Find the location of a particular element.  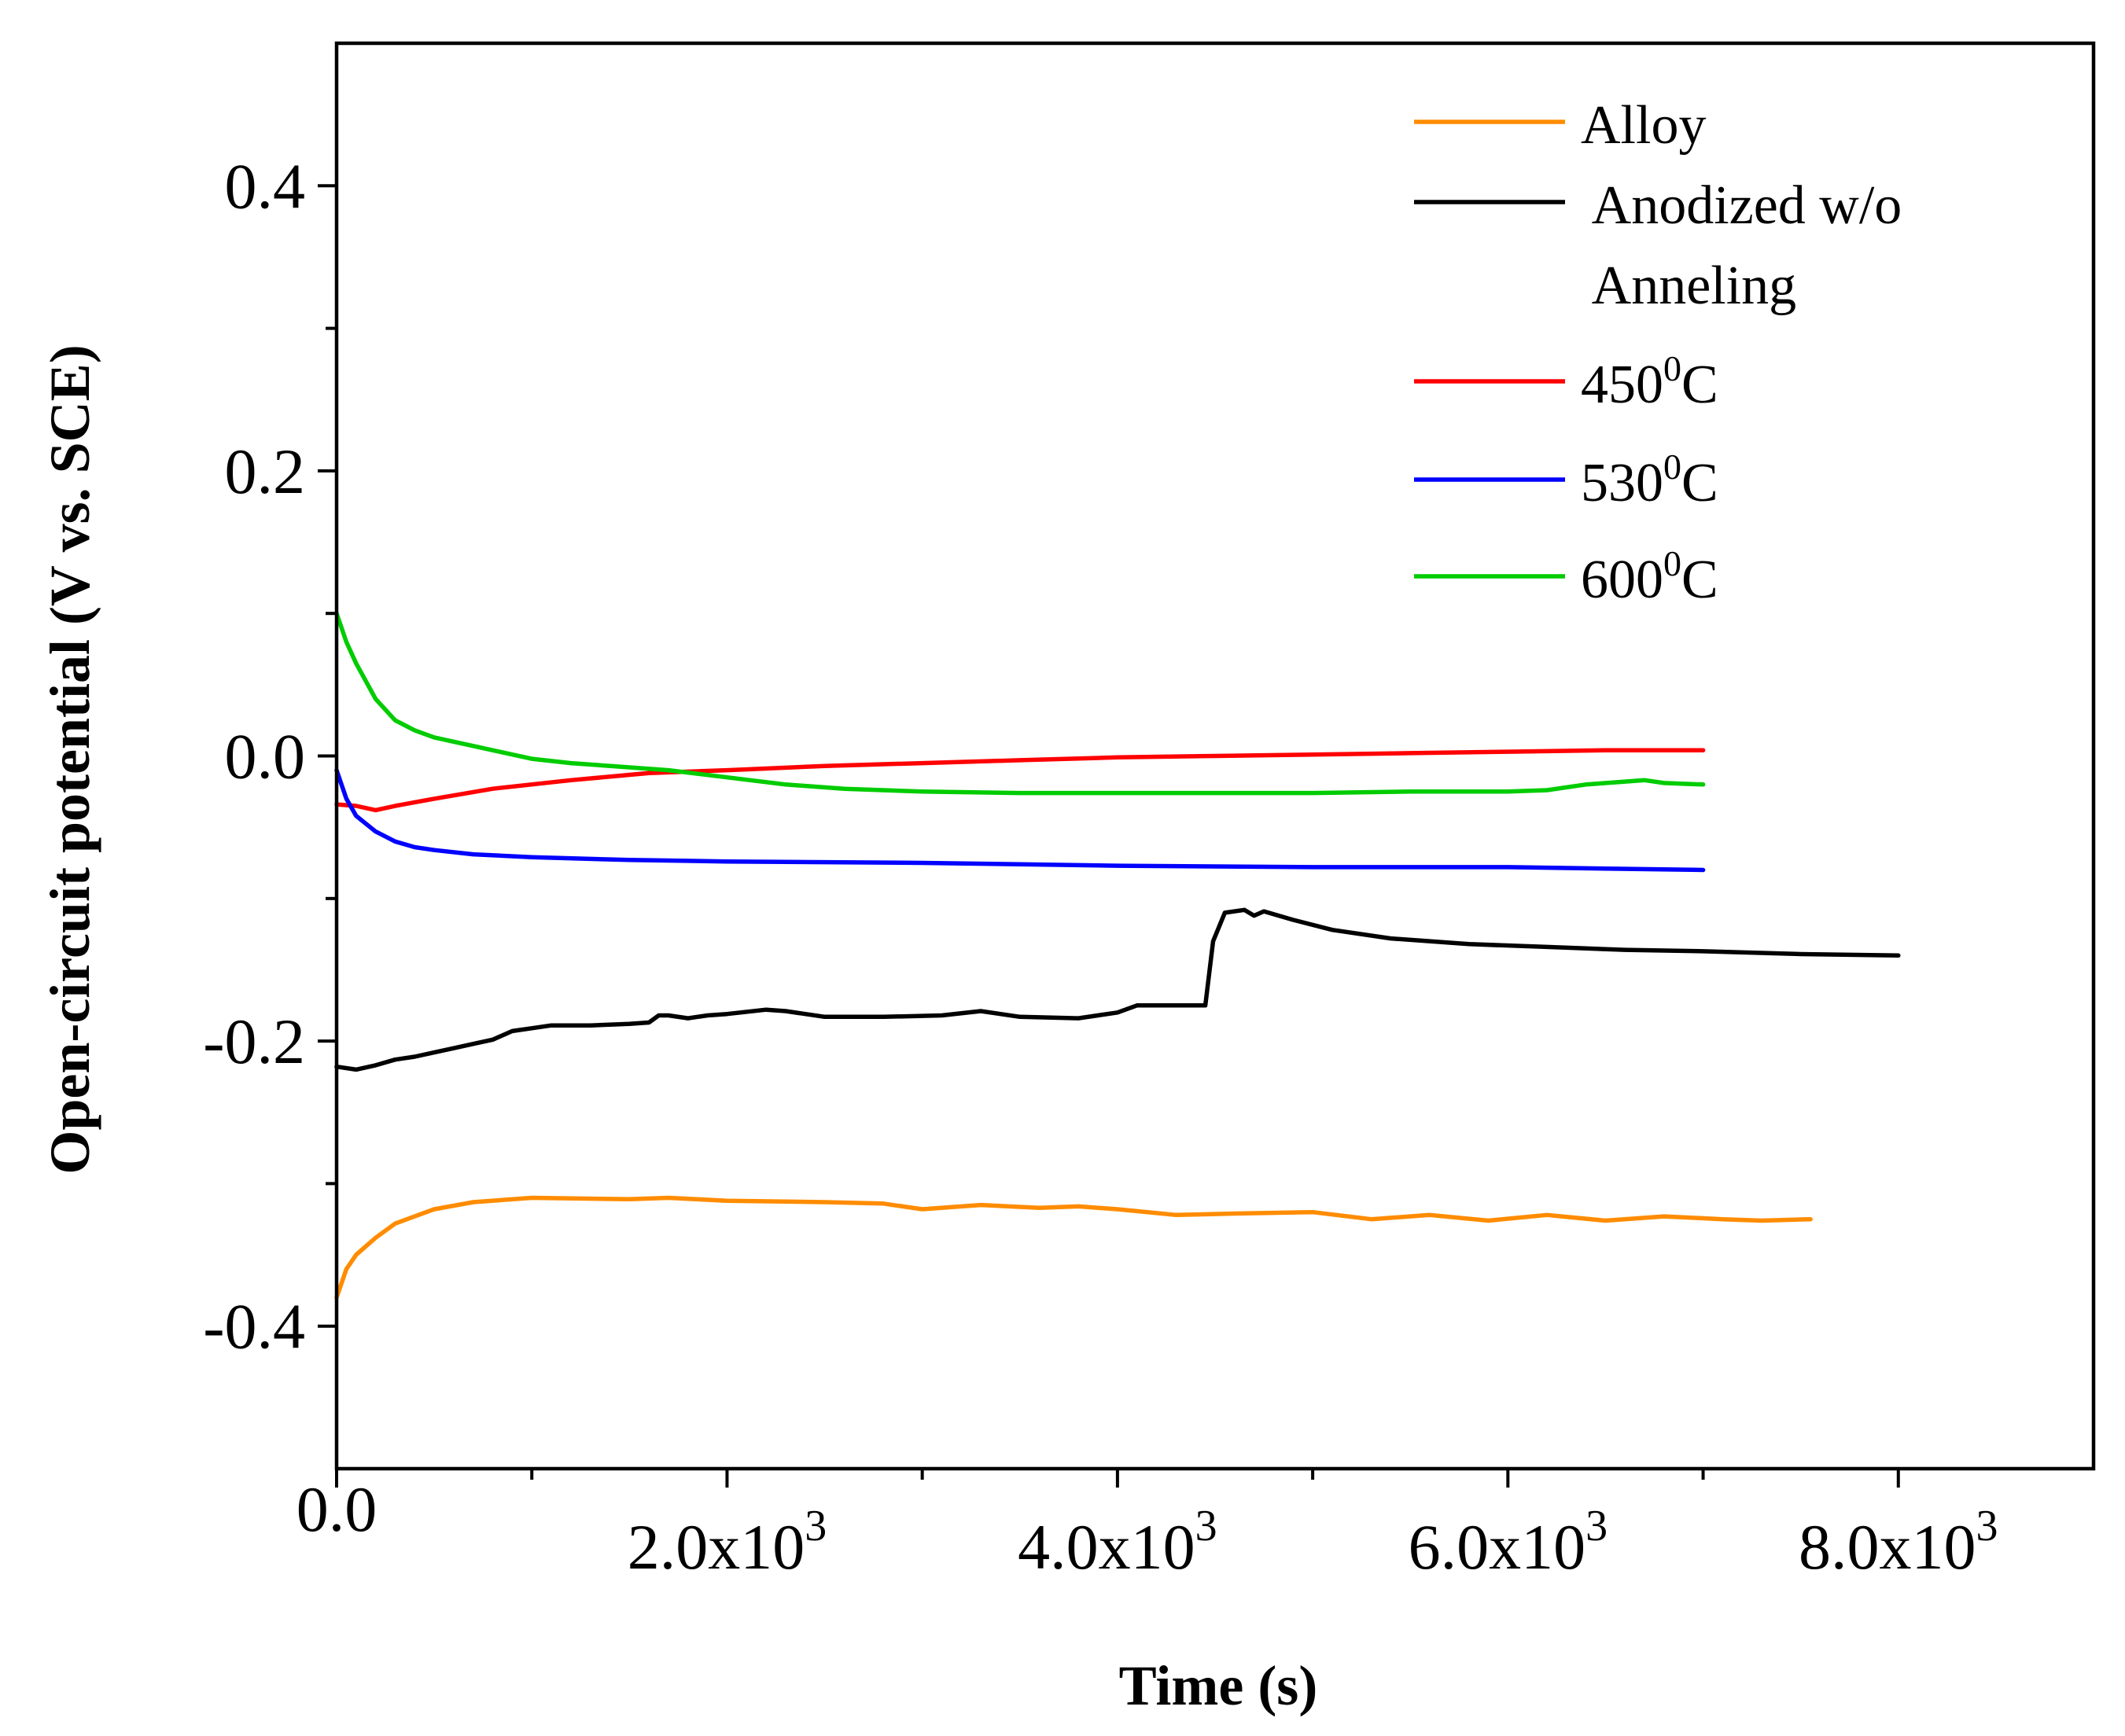

legend-label-text: 450 is located at coordinates (1622, 385).